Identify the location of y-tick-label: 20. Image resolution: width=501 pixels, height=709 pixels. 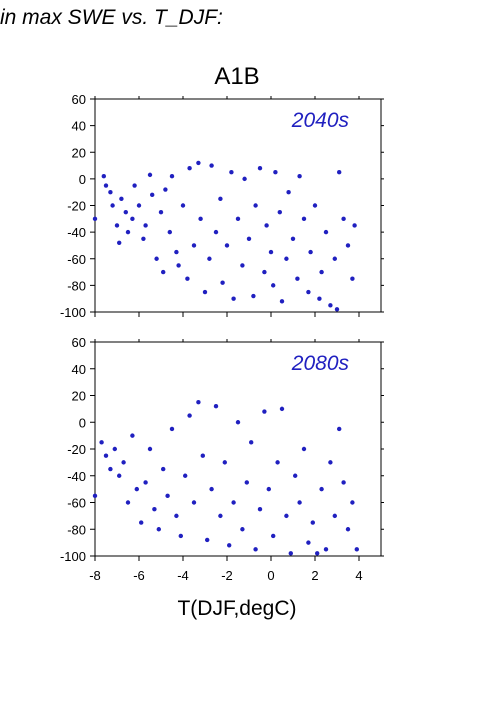
(79, 396).